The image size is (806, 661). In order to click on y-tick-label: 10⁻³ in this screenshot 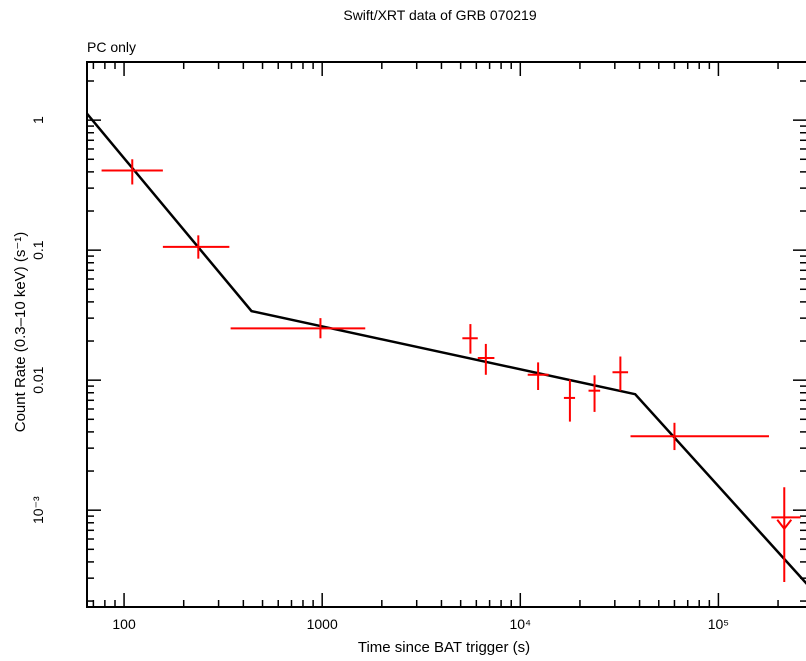, I will do `click(38, 510)`.